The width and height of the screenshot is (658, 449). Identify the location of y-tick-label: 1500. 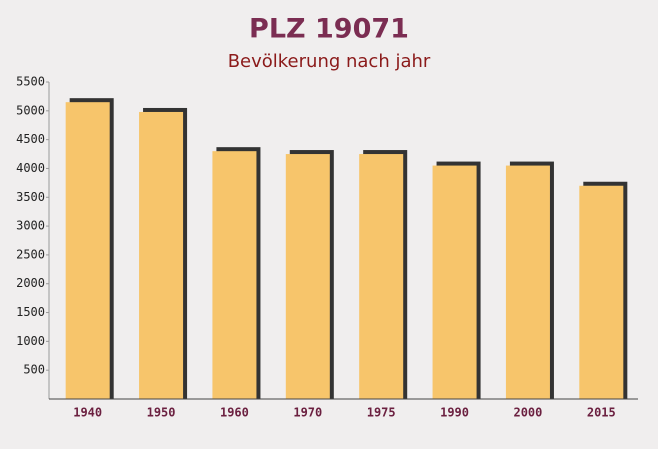
(30, 312).